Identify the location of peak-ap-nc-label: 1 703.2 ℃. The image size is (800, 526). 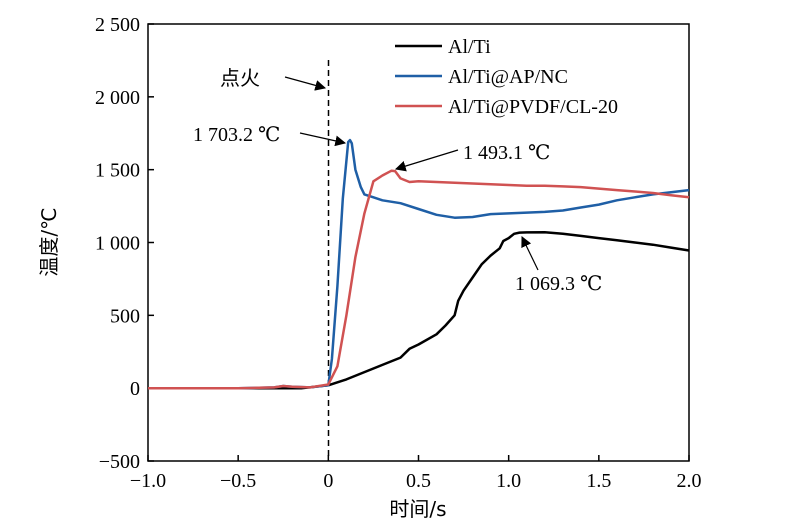
(236, 135).